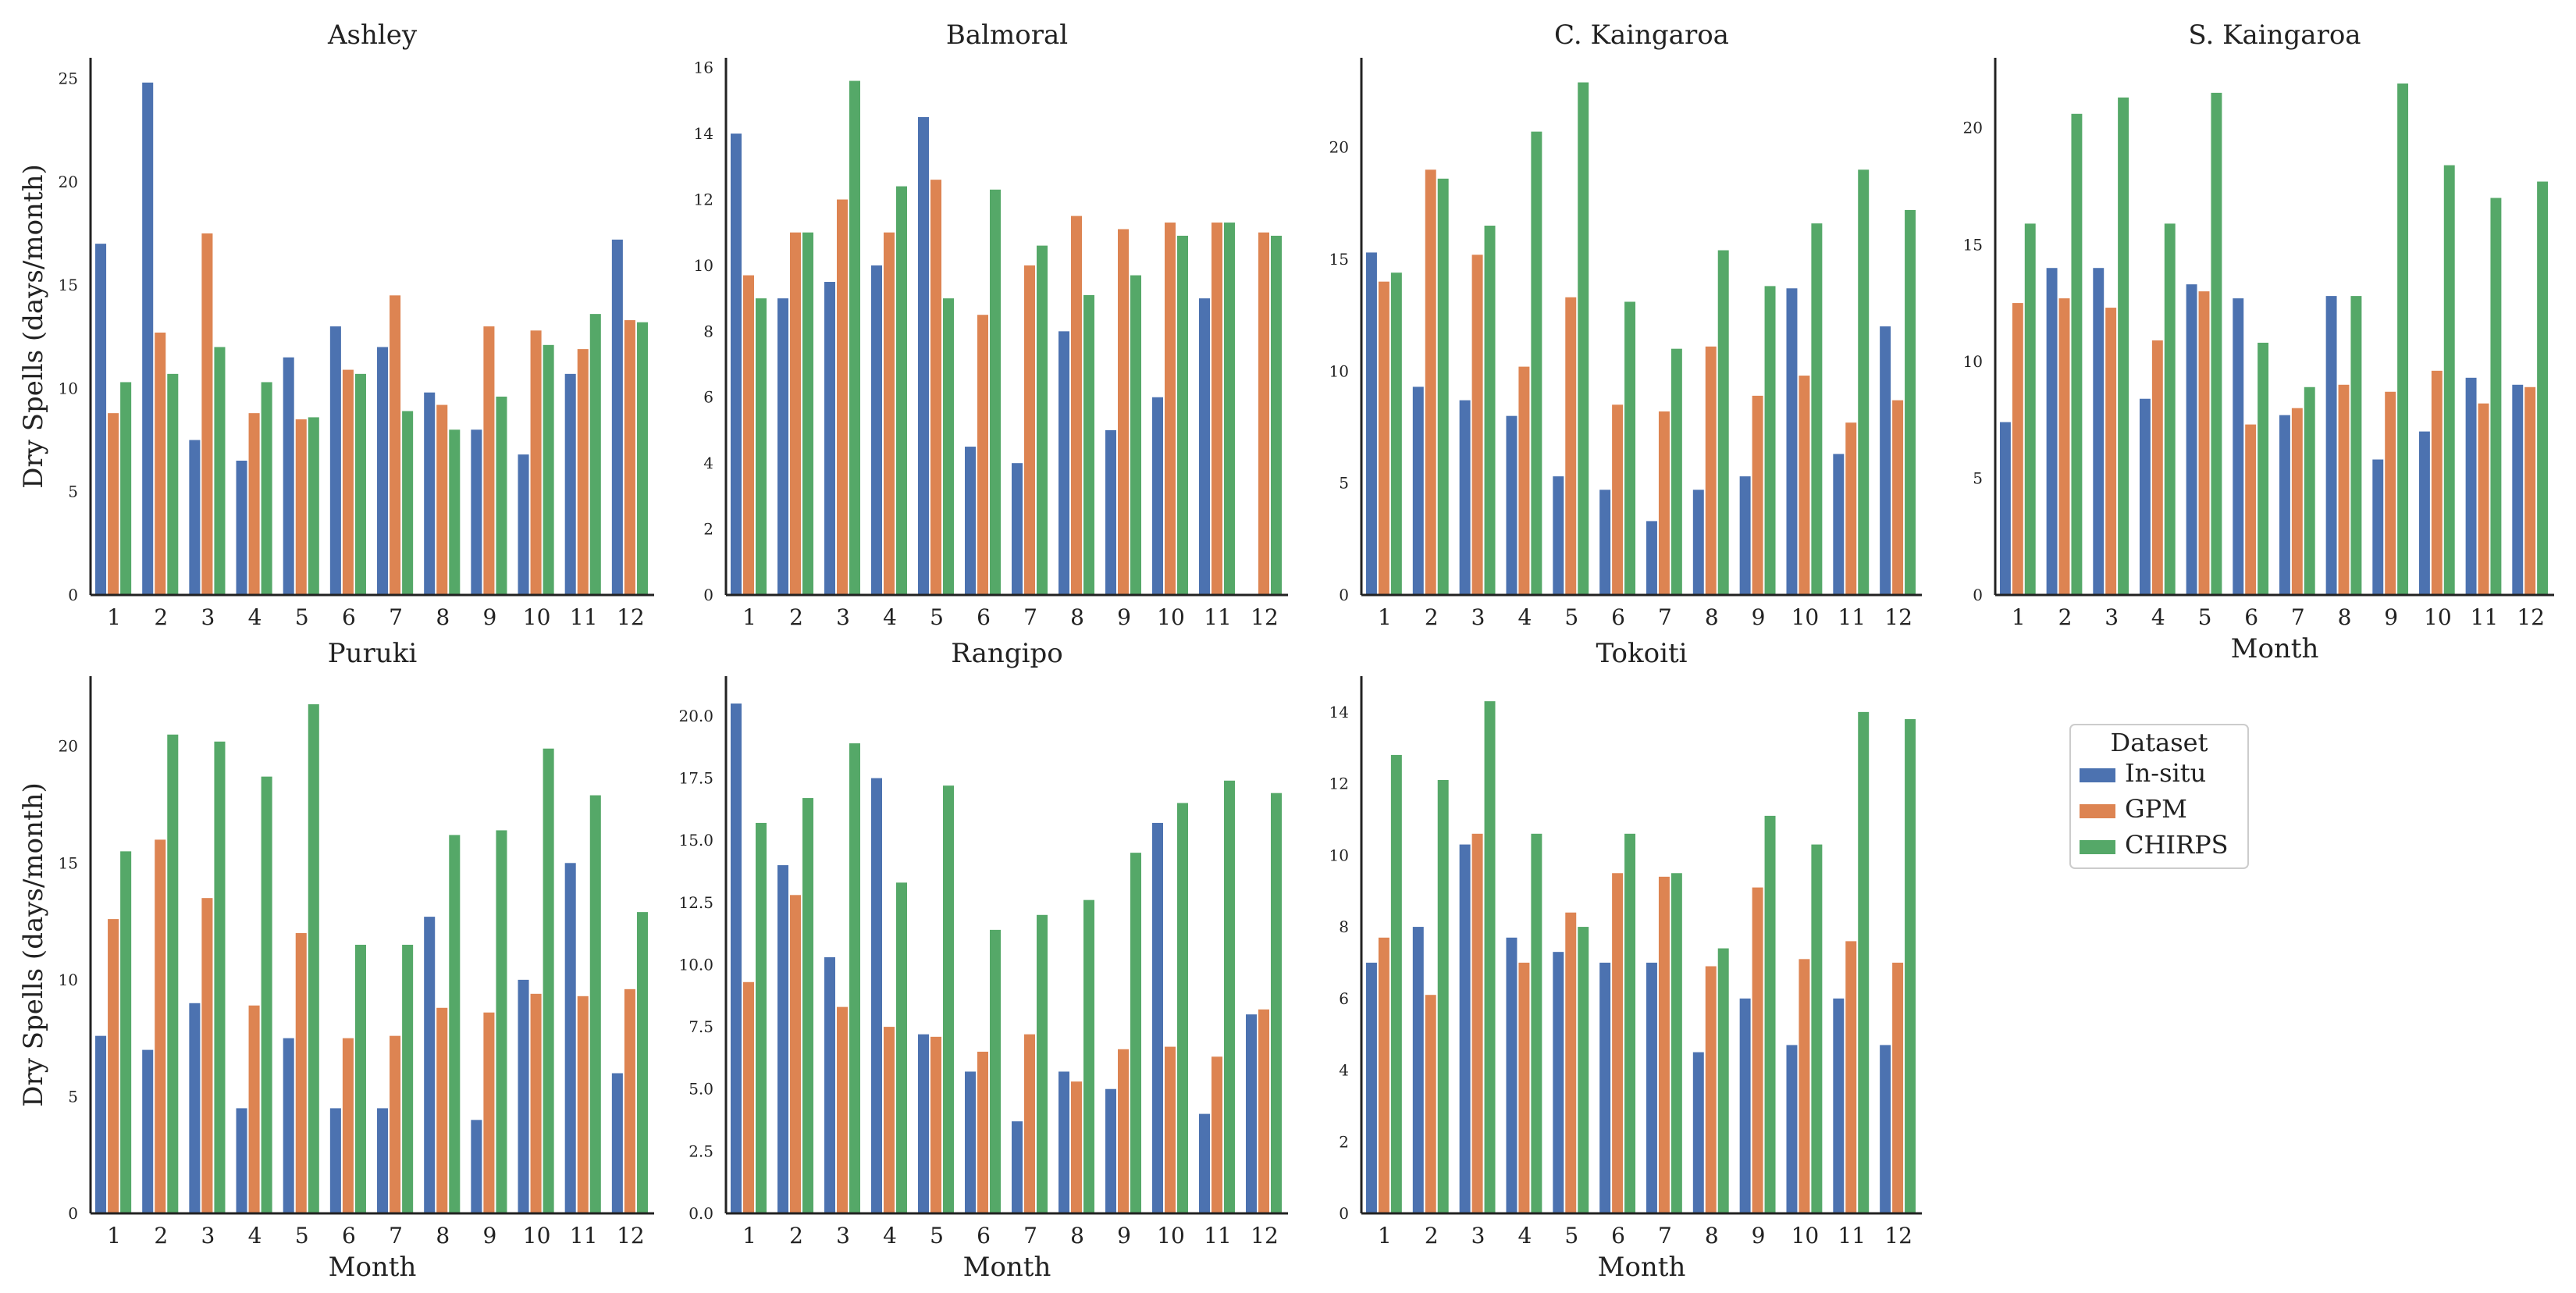 The width and height of the screenshot is (2576, 1293). Describe the element at coordinates (373, 1267) in the screenshot. I see `panel-puruki-xlabel: Month` at that location.